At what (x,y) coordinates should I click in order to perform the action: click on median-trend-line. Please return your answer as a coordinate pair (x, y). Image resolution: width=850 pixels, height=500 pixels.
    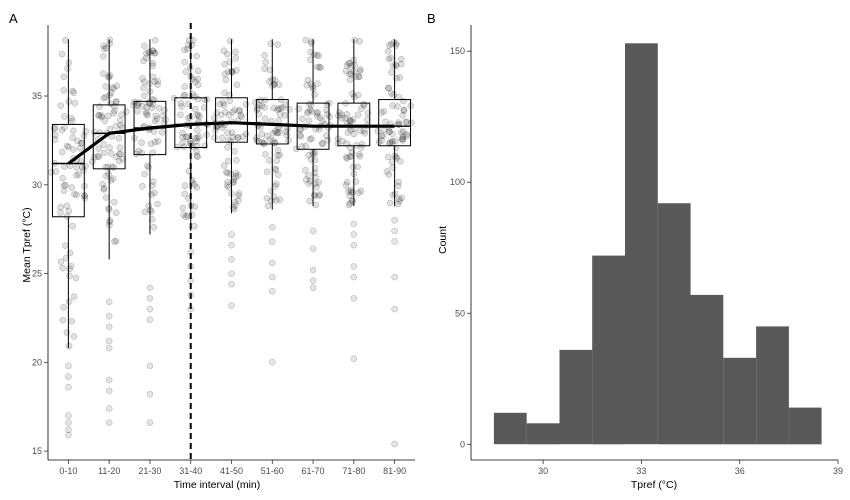
    Looking at the image, I should click on (231, 143).